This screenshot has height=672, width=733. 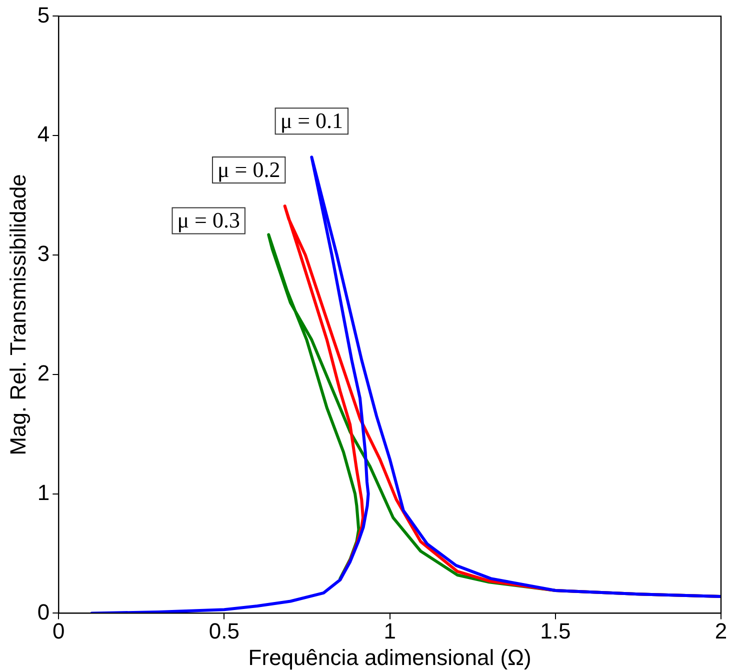 What do you see at coordinates (43, 492) in the screenshot?
I see `y-tick-label: 1` at bounding box center [43, 492].